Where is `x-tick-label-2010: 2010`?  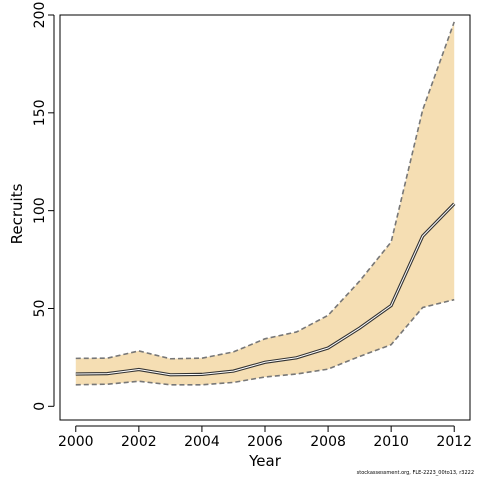 x-tick-label-2010: 2010 is located at coordinates (391, 442).